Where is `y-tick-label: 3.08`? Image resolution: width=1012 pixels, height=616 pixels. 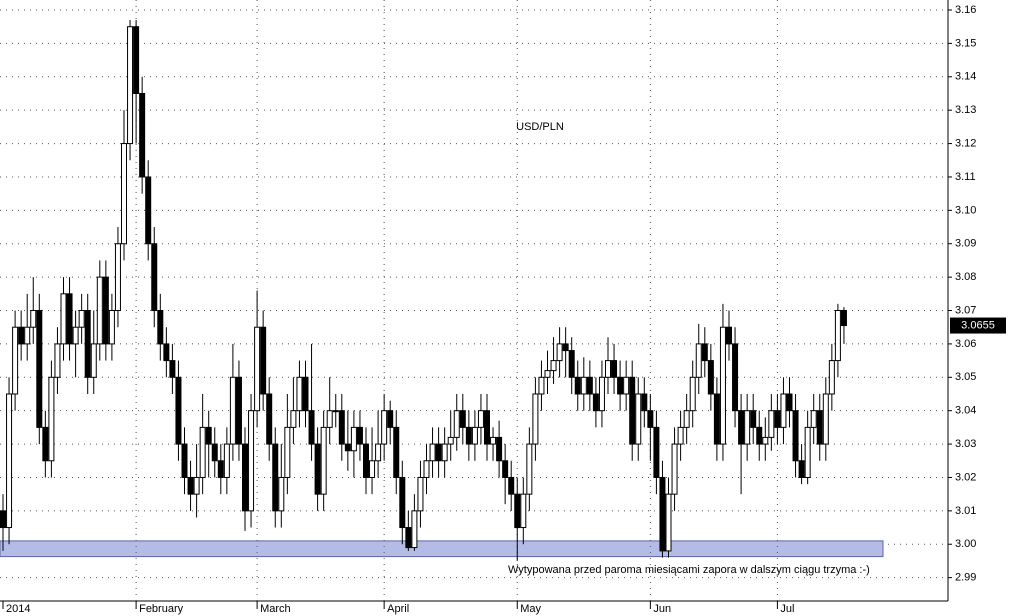 y-tick-label: 3.08 is located at coordinates (965, 277).